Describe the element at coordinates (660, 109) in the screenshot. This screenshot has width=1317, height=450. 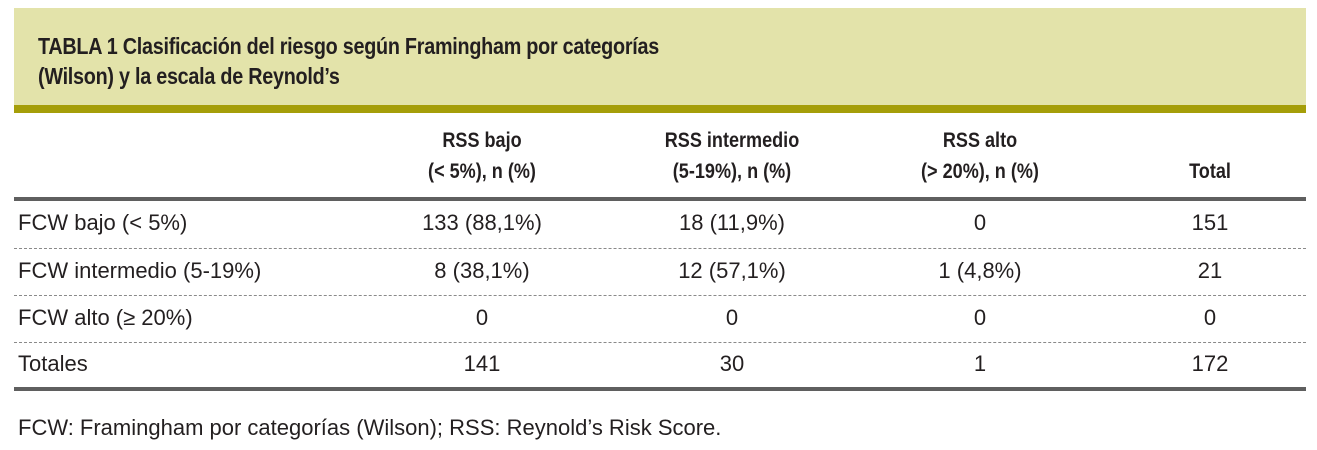
I see `title-underline-rule` at that location.